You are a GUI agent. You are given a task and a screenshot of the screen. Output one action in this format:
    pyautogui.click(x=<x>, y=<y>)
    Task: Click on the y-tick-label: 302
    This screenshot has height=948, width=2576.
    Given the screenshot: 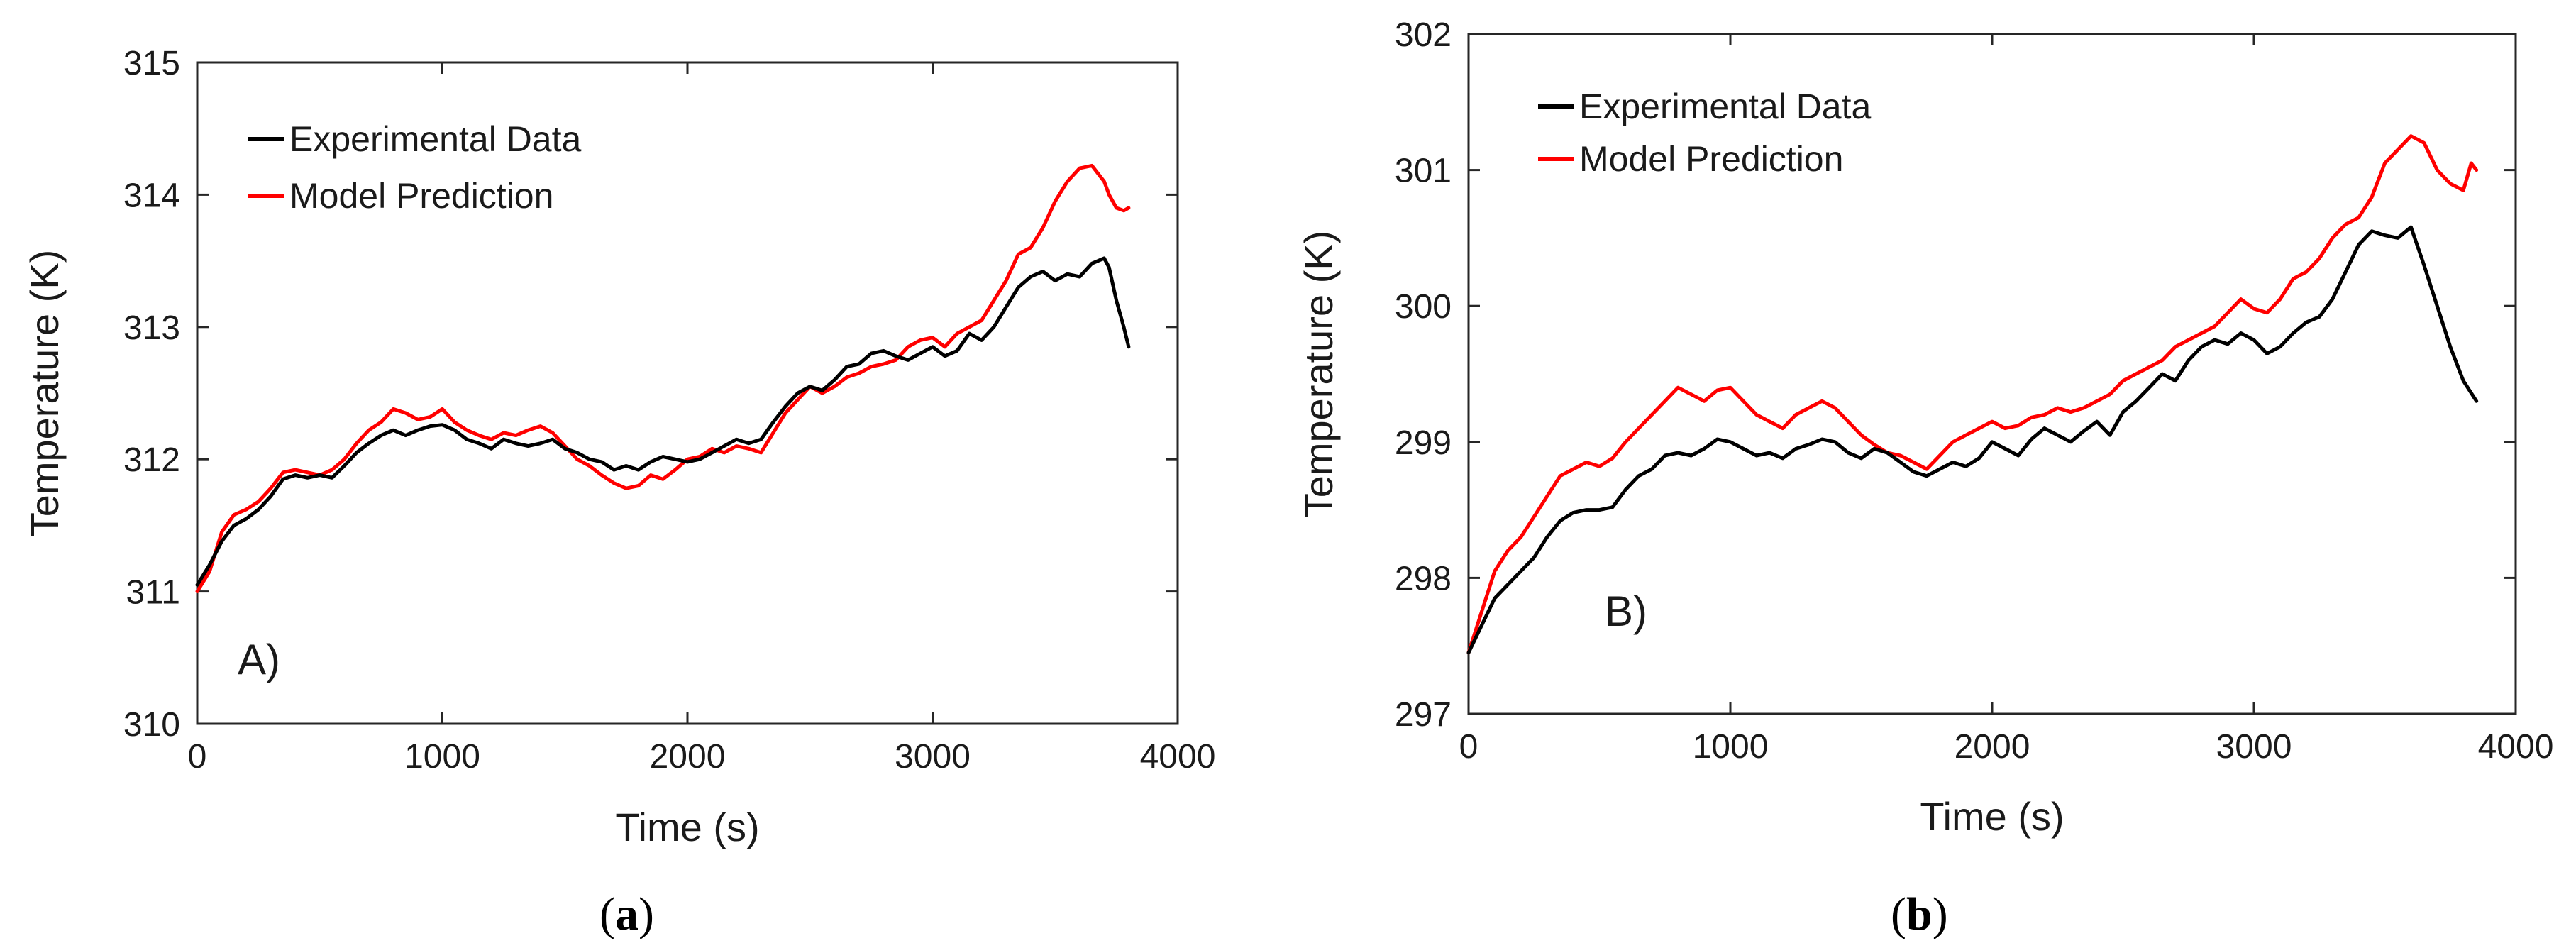 What is the action you would take?
    pyautogui.click(x=1423, y=35)
    